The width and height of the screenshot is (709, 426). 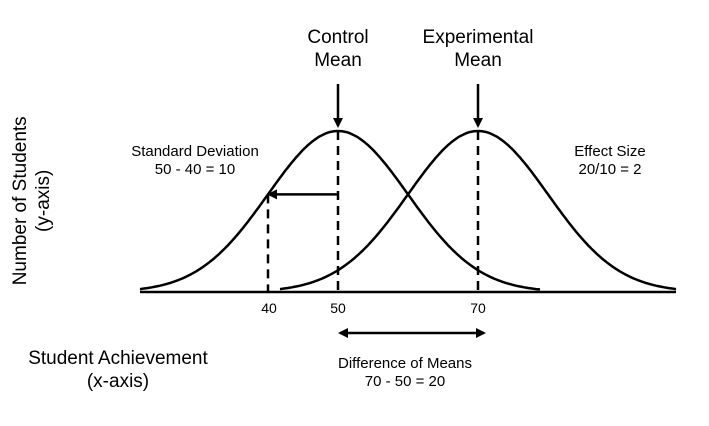 I want to click on sd-label-line1: Standard Deviation, so click(x=195, y=151).